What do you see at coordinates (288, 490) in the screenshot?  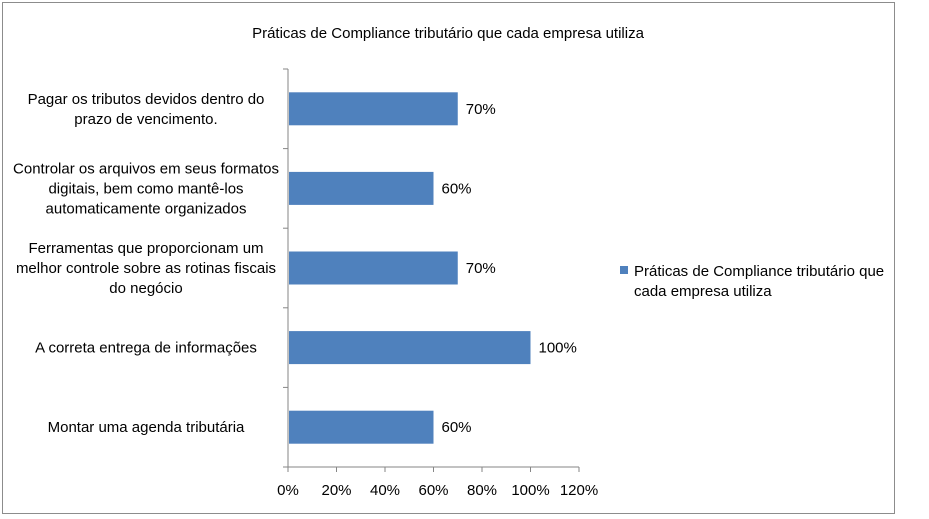 I see `x-tick-label: 0%` at bounding box center [288, 490].